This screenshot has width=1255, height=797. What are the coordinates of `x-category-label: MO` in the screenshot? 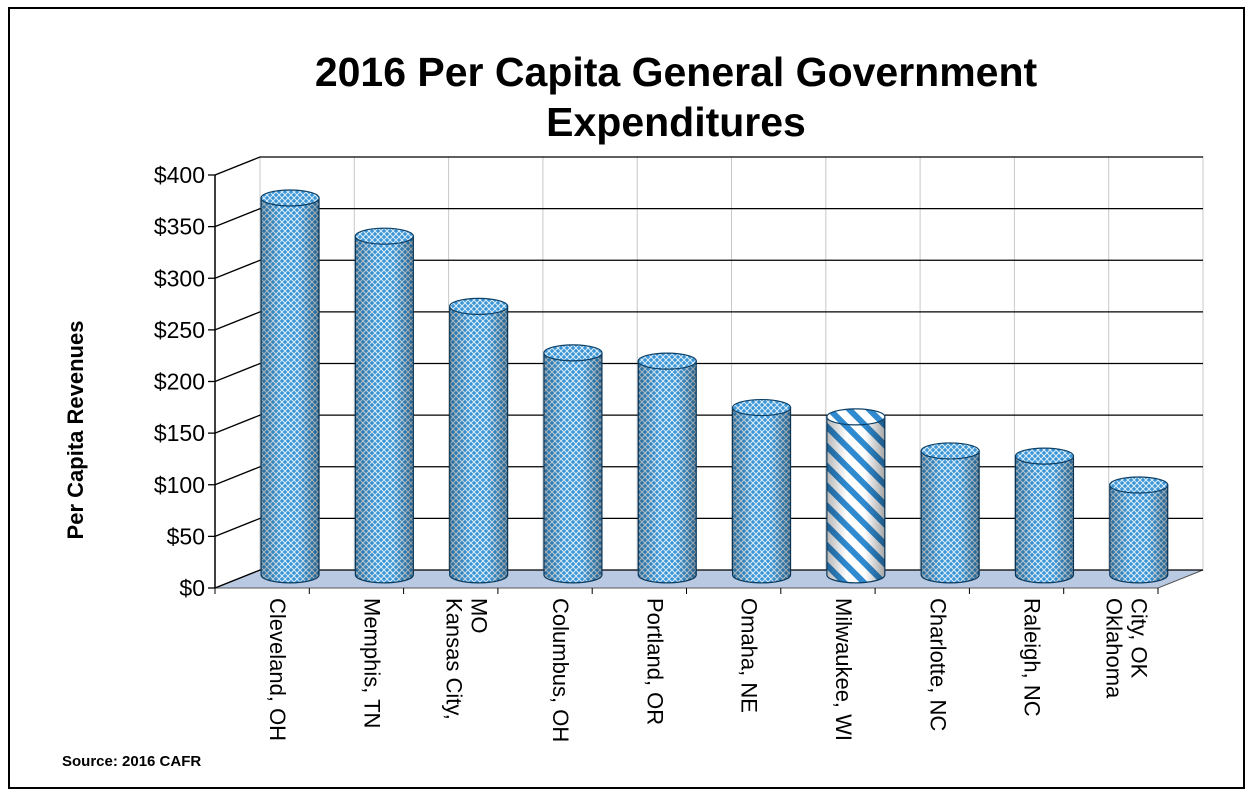 It's located at (478, 615).